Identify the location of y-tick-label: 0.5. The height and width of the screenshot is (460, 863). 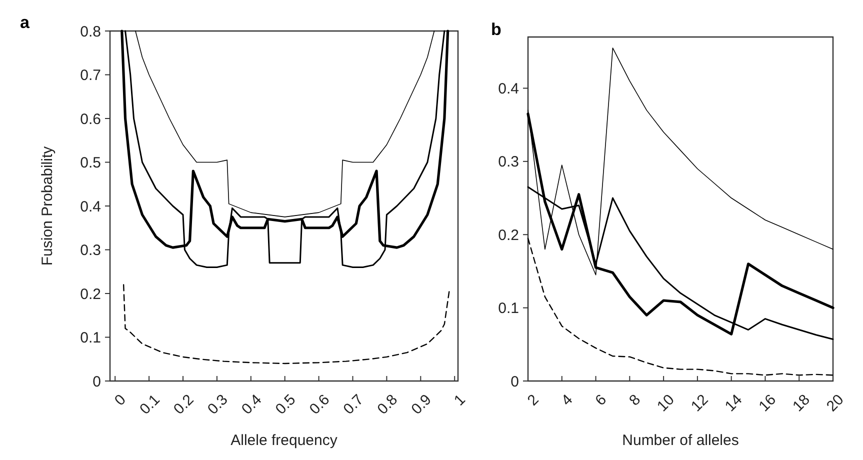
(90, 163).